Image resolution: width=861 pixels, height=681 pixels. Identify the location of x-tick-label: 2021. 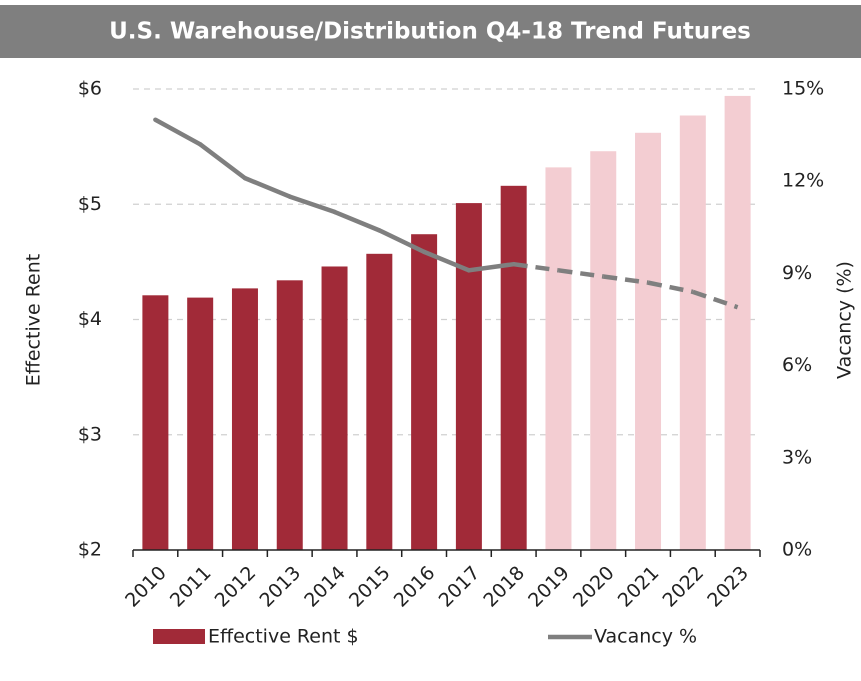
(639, 587).